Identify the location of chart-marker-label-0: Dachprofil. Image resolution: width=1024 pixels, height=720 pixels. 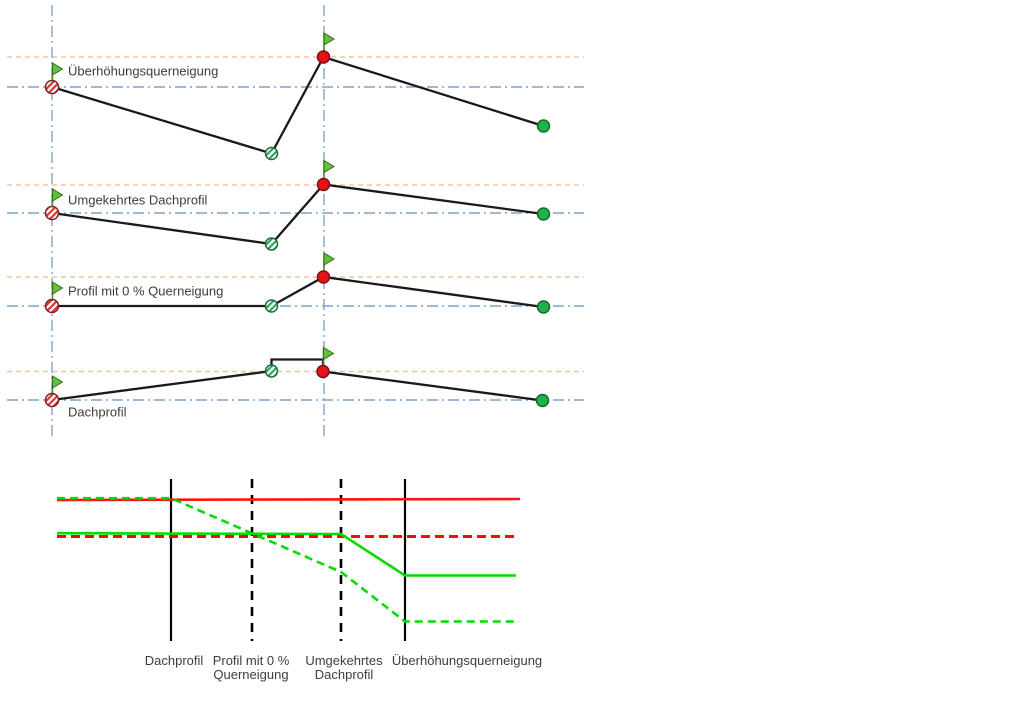
(174, 660).